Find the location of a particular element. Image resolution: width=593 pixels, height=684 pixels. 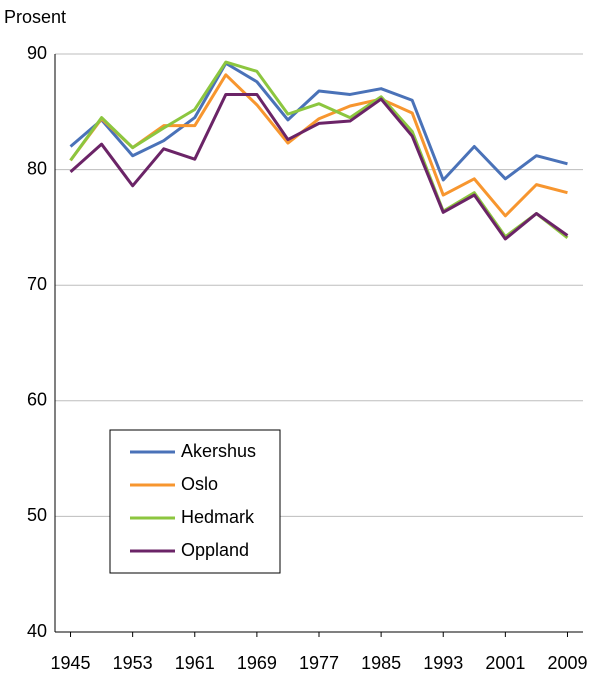

y-tick-label: 70 is located at coordinates (37, 284).